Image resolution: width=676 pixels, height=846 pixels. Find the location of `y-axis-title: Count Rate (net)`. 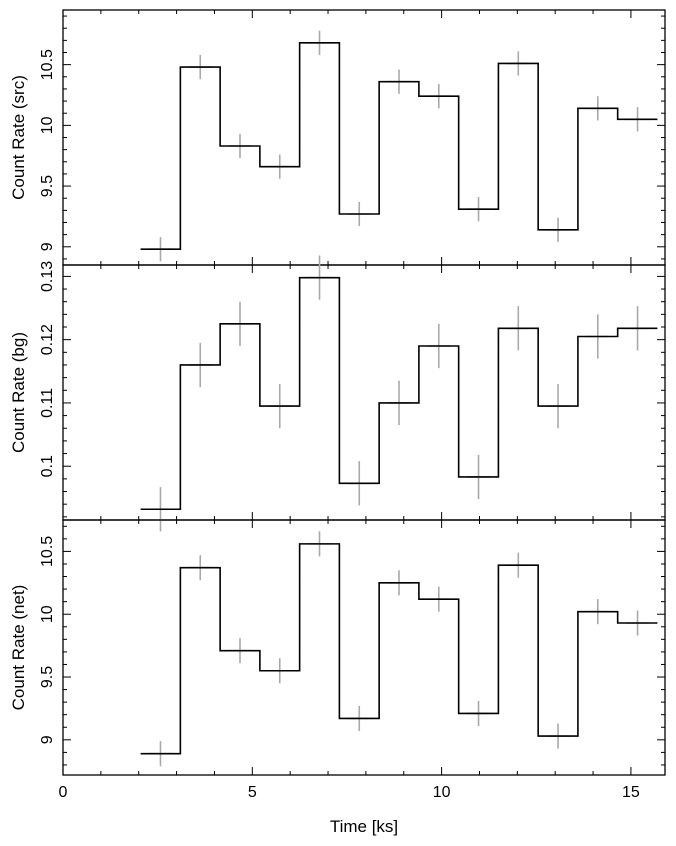

y-axis-title: Count Rate (net) is located at coordinates (18, 648).